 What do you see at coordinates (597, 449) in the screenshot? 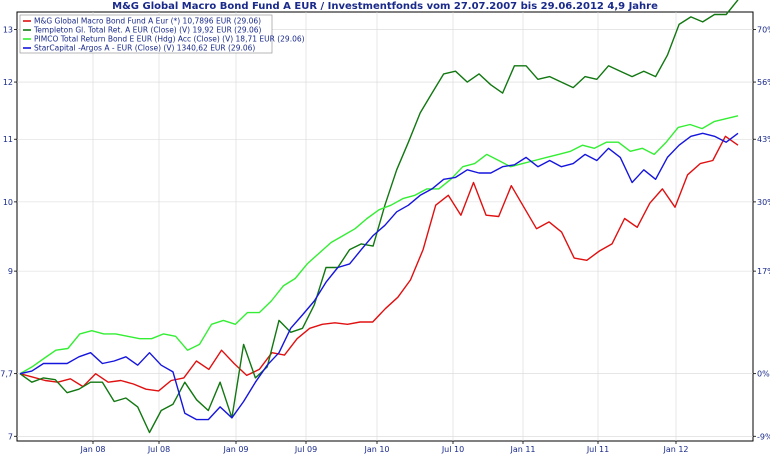
I see `x-tick-label: Jul 11` at bounding box center [597, 449].